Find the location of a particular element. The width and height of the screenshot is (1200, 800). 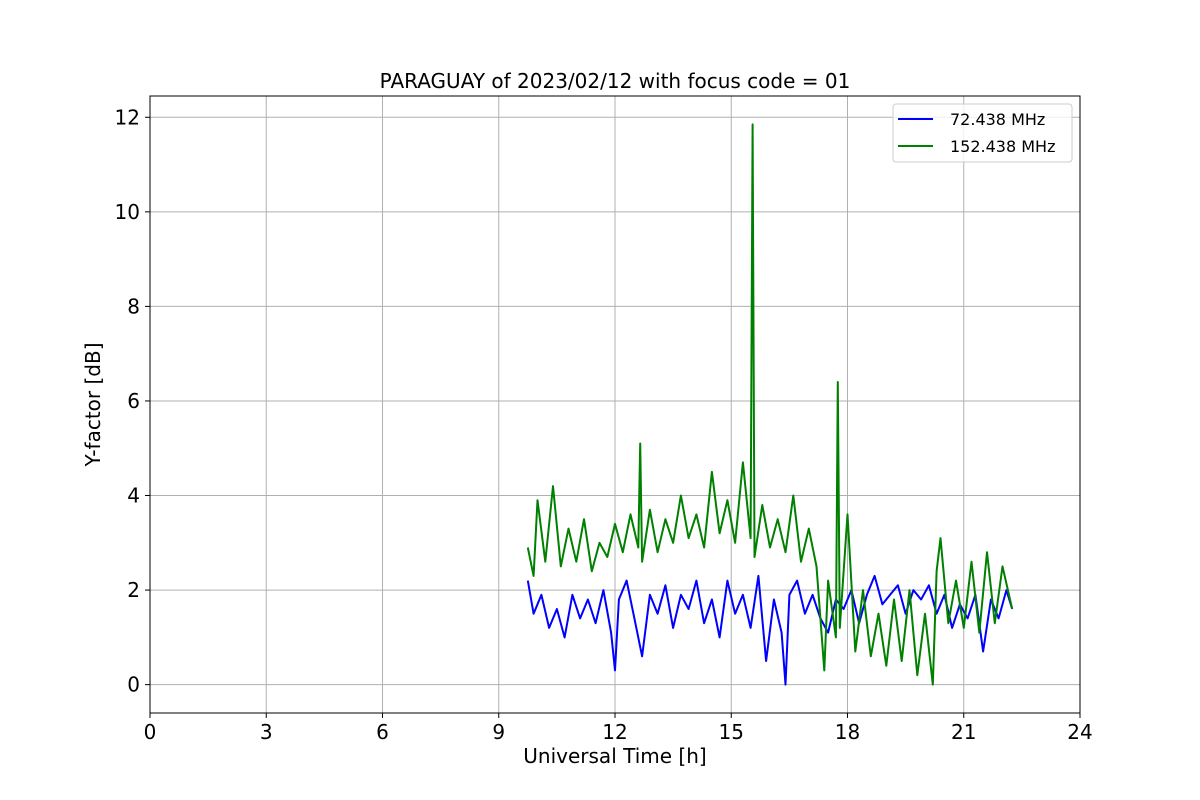

x-tick-label: 24 is located at coordinates (1079, 732).